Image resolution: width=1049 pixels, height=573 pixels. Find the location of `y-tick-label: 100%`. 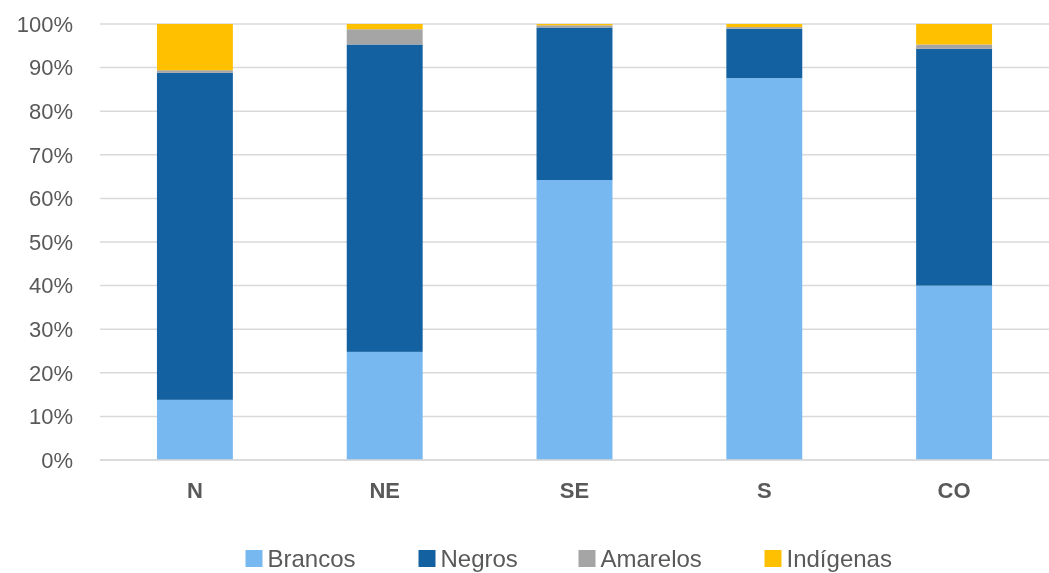

y-tick-label: 100% is located at coordinates (44, 24).